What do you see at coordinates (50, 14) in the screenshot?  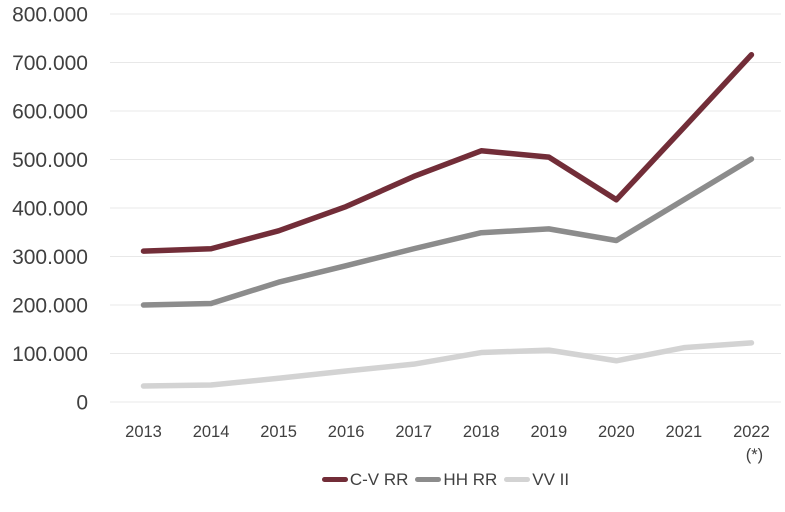 I see `y-axis-tick-label: 800.000` at bounding box center [50, 14].